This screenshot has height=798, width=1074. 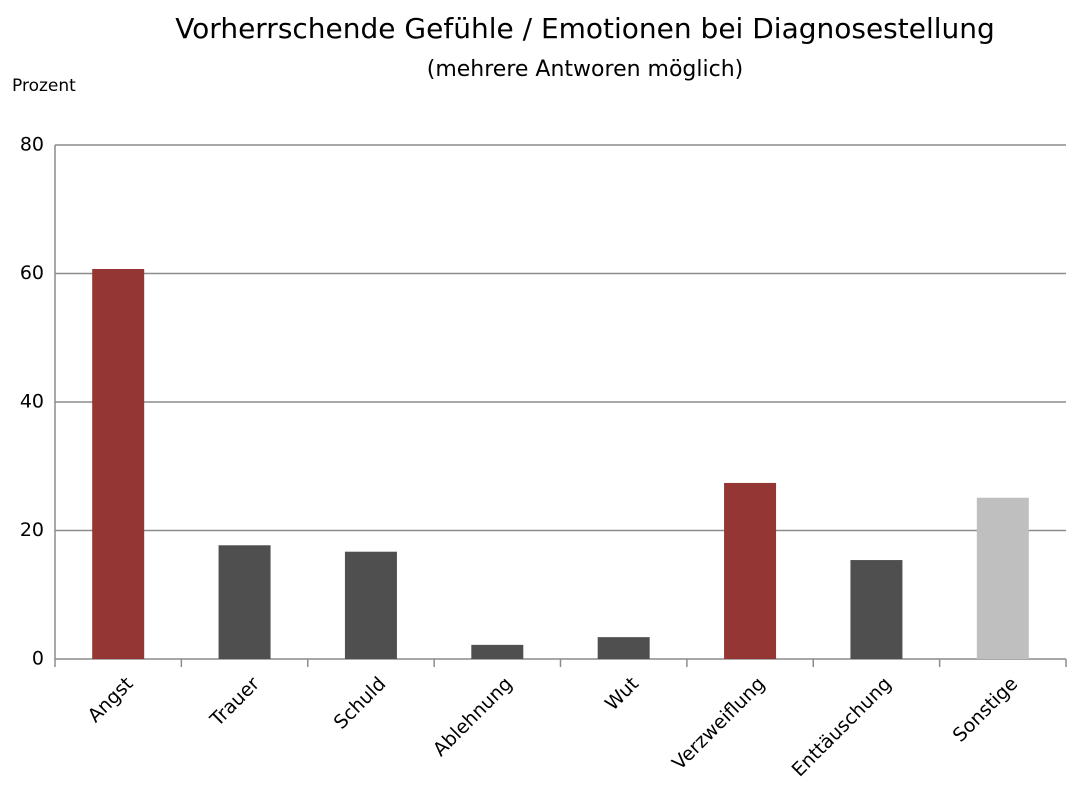 What do you see at coordinates (32, 273) in the screenshot?
I see `y-tick-label: 60` at bounding box center [32, 273].